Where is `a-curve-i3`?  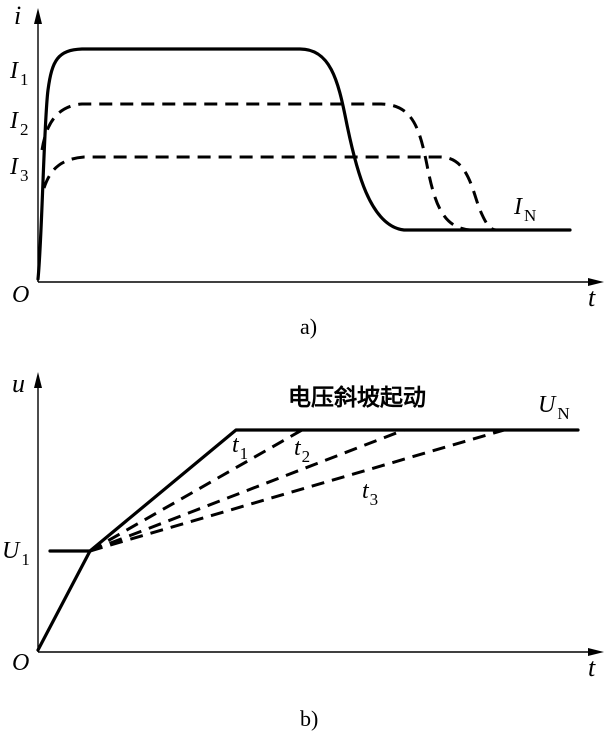
a-curve-i3 is located at coordinates (269, 193).